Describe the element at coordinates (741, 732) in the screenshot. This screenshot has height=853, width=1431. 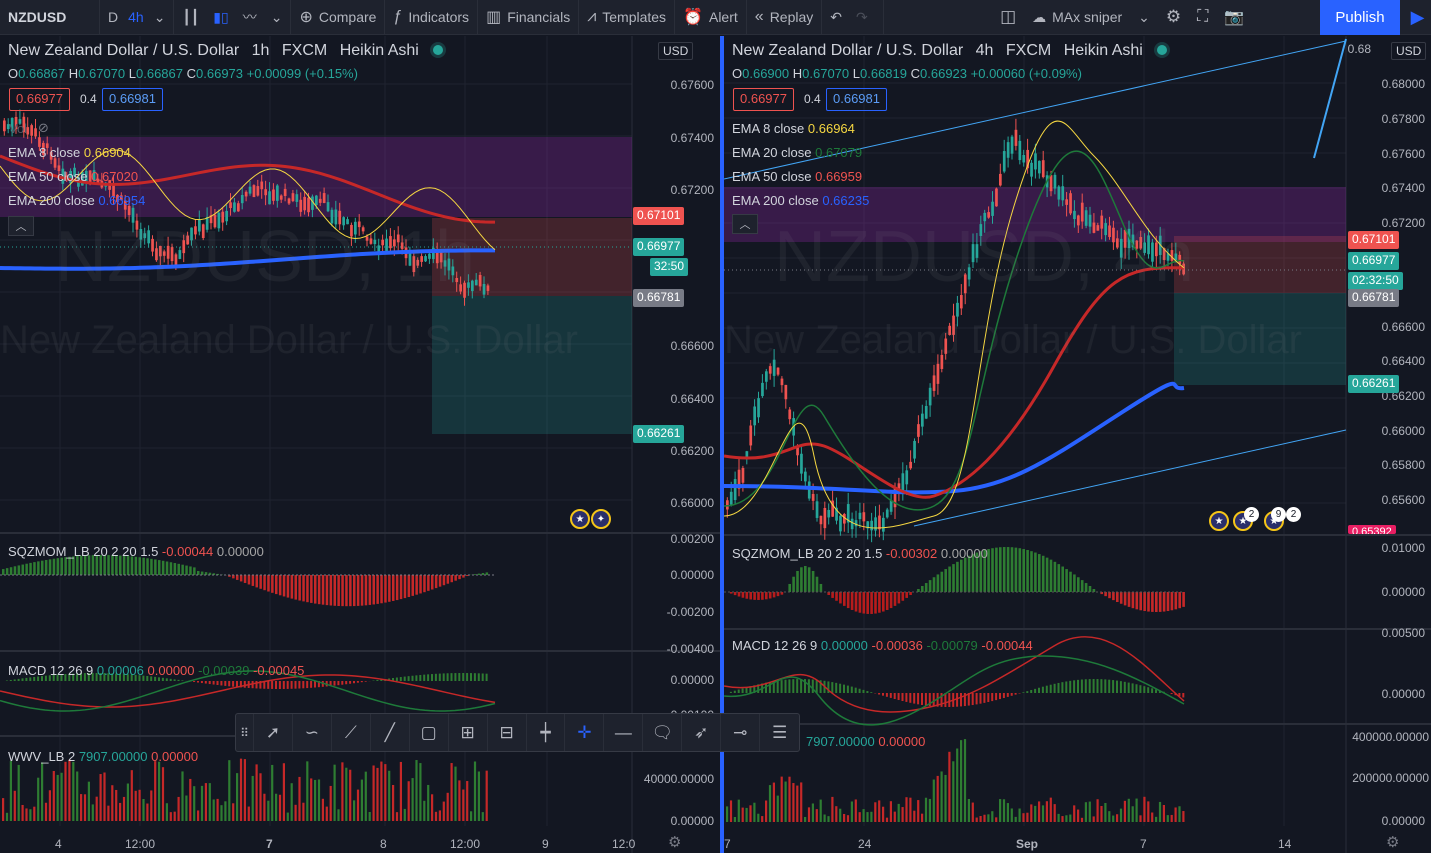
I see `horizontal-ray-icon: ⊸` at that location.